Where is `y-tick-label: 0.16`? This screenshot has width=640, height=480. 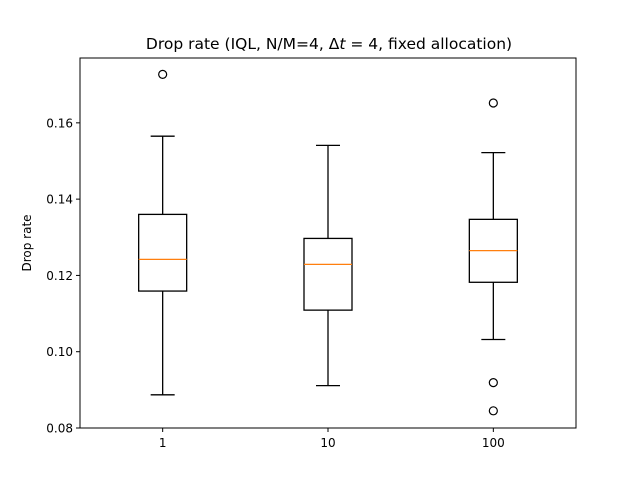 y-tick-label: 0.16 is located at coordinates (59, 123).